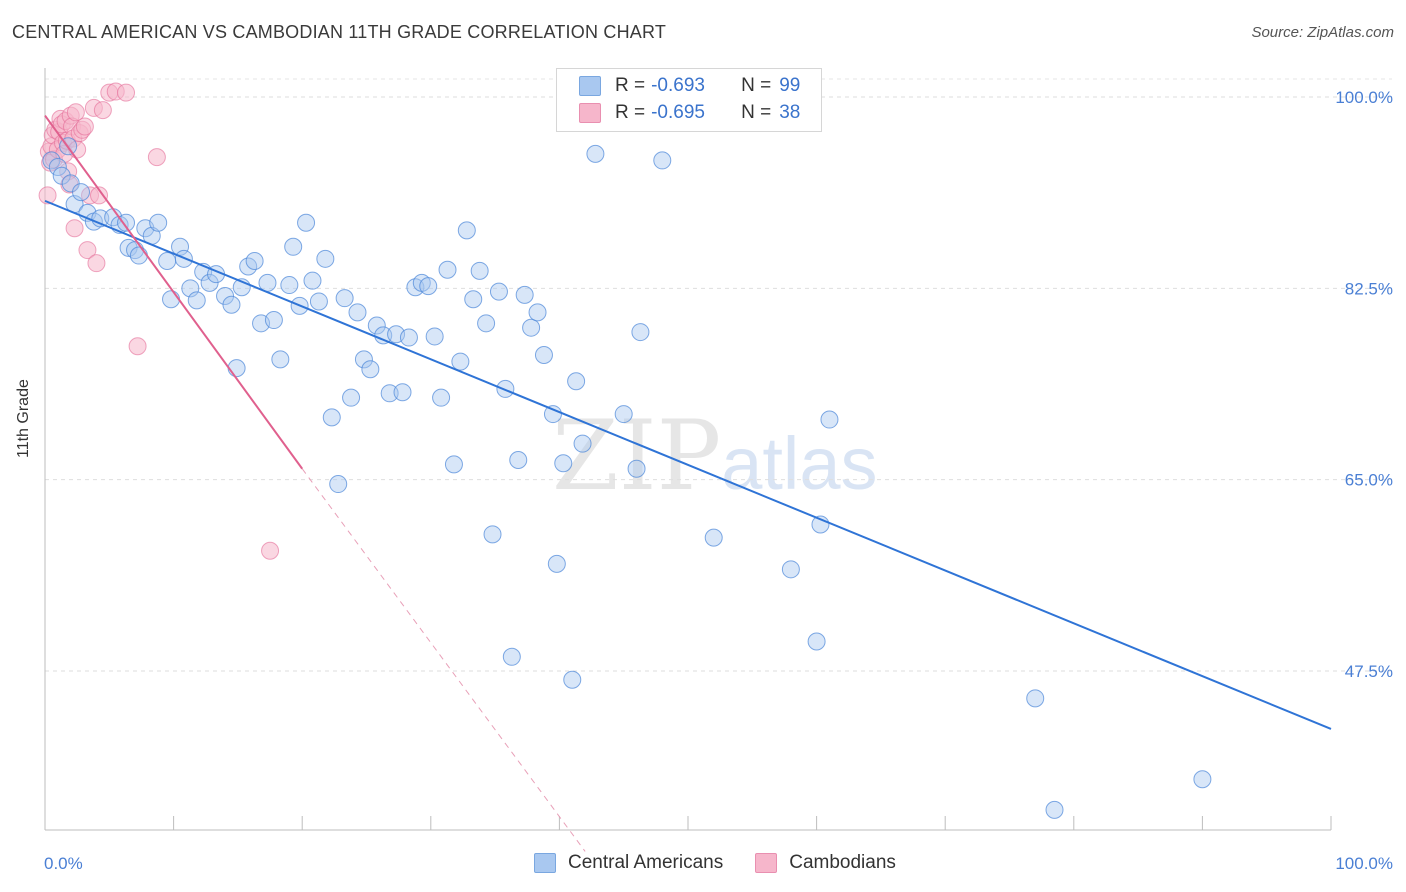 This screenshot has height=892, width=1406. What do you see at coordinates (637, 456) in the screenshot?
I see `watermark-zip: ZIP` at bounding box center [637, 456].